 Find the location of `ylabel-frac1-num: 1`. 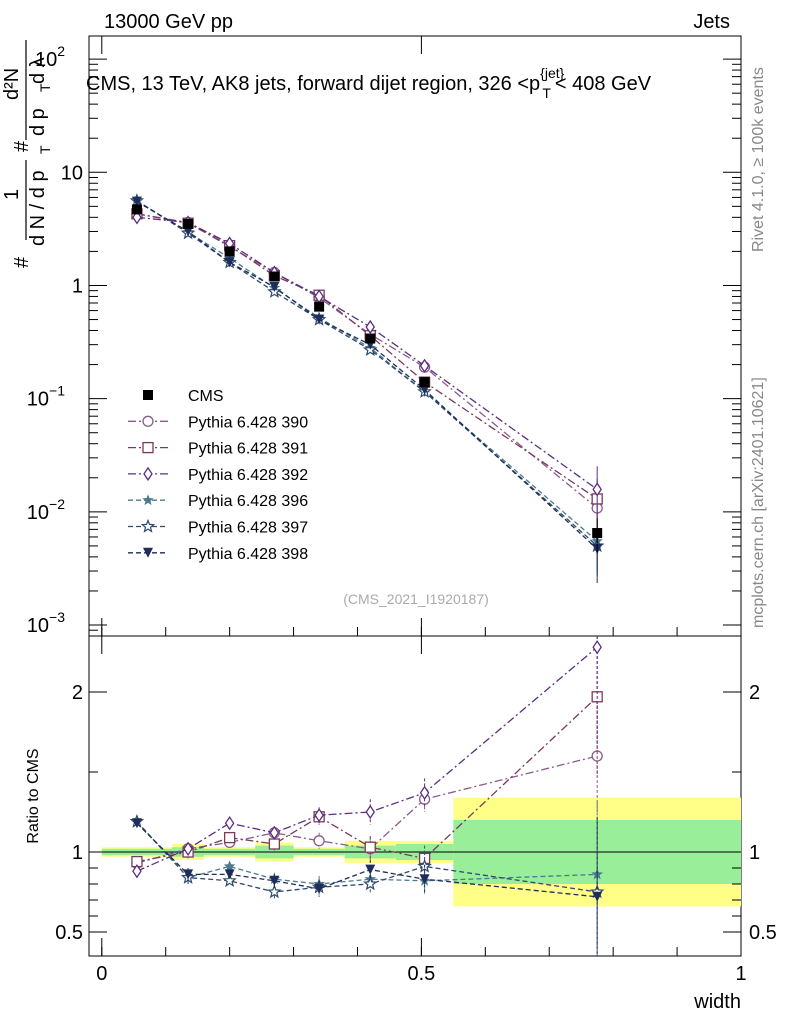

ylabel-frac1-num: 1 is located at coordinates (12, 194).